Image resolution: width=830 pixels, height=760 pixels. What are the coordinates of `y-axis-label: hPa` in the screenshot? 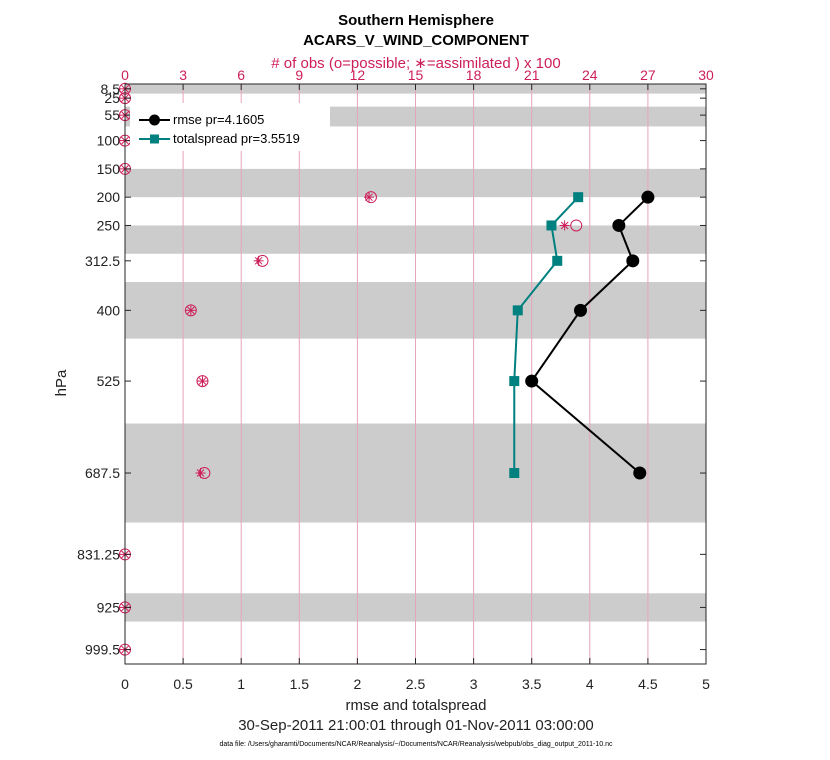 It's located at (61, 382).